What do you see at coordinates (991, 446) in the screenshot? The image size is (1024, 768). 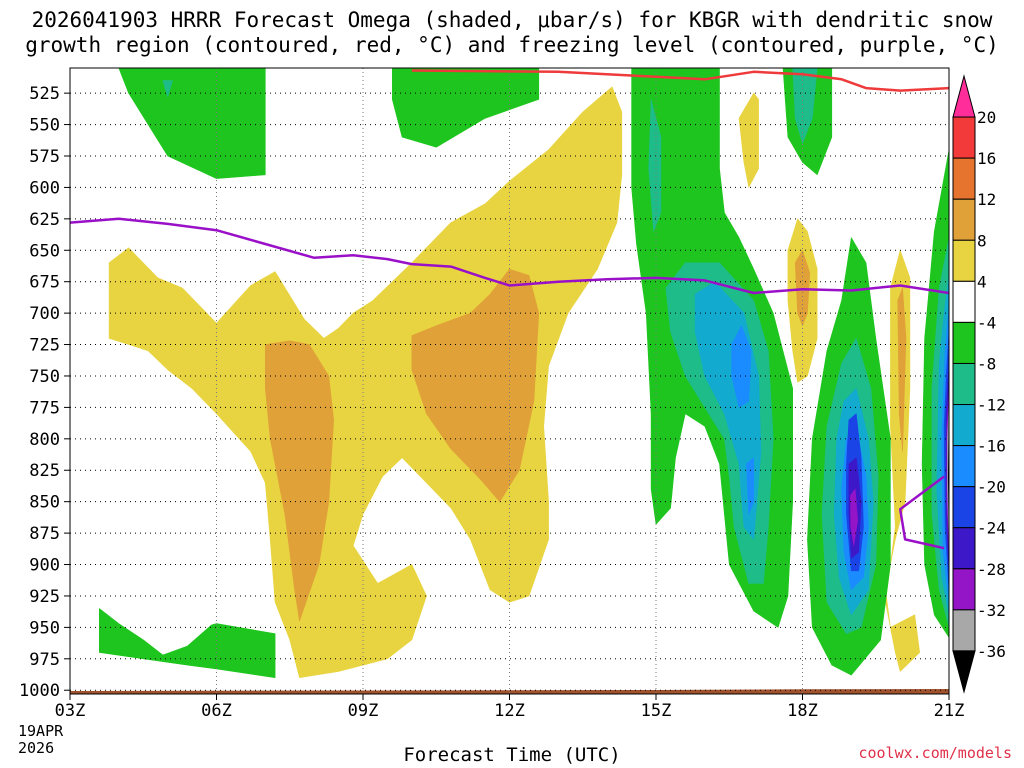 I see `colorbar-label-8: -16` at bounding box center [991, 446].